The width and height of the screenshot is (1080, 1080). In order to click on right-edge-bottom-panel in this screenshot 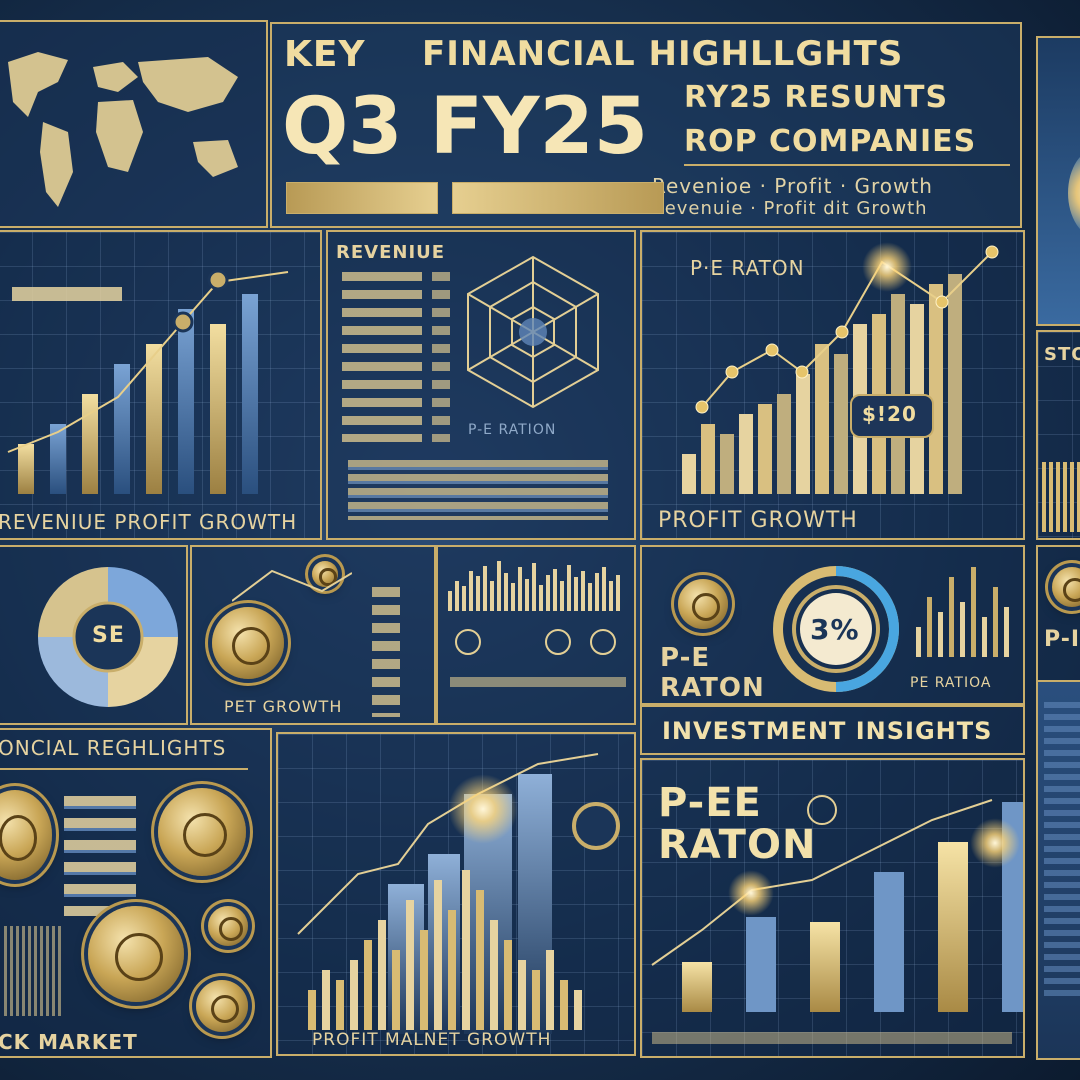, I will do `click(1058, 870)`.